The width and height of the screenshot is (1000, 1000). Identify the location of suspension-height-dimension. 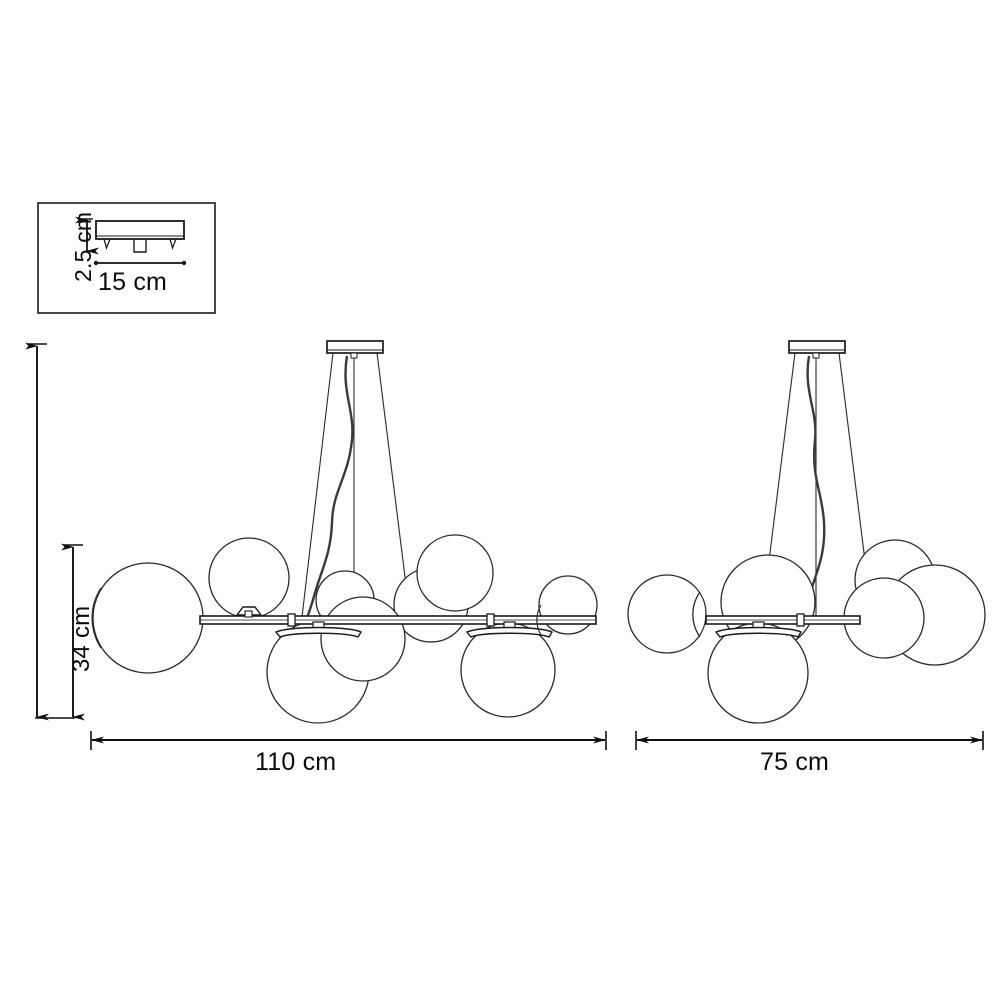
(37, 531).